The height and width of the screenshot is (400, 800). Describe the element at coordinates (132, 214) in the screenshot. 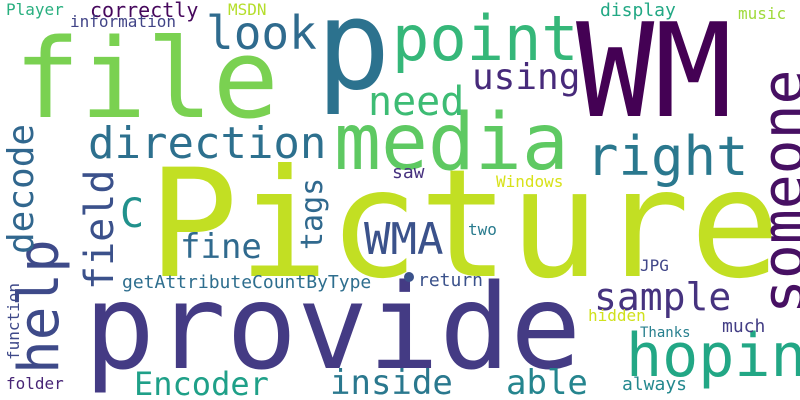

I see `word-c: C` at that location.